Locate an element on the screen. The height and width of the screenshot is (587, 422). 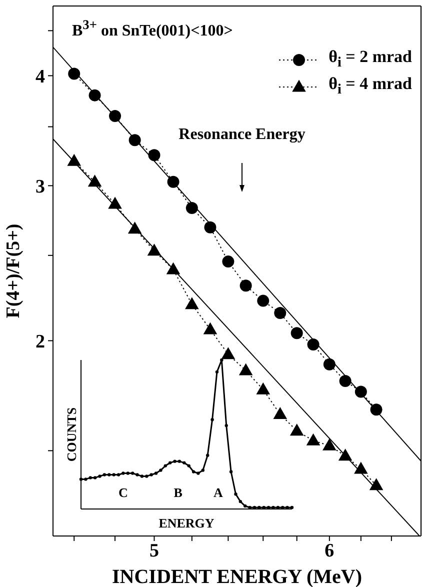
x-axis-title: ENERGY is located at coordinates (186, 523).